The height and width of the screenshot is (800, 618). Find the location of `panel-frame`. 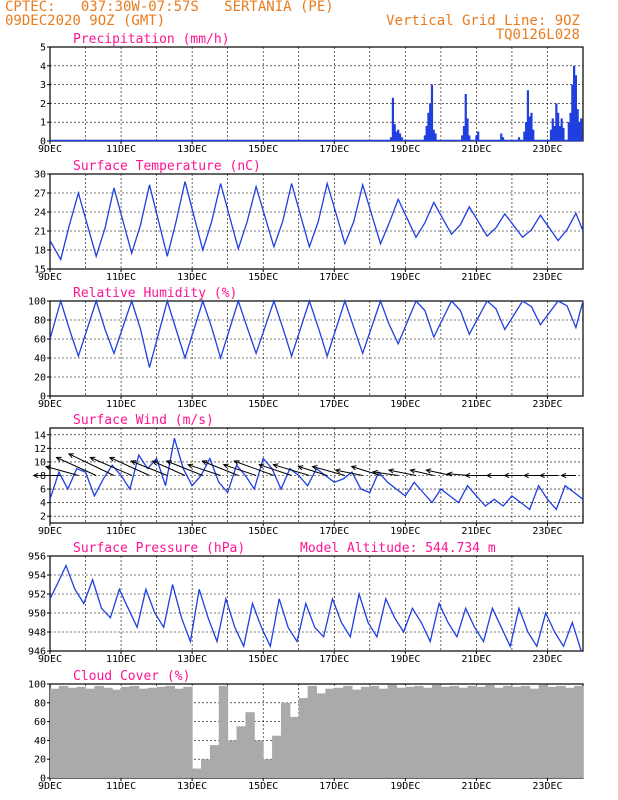

panel-frame is located at coordinates (316, 94).